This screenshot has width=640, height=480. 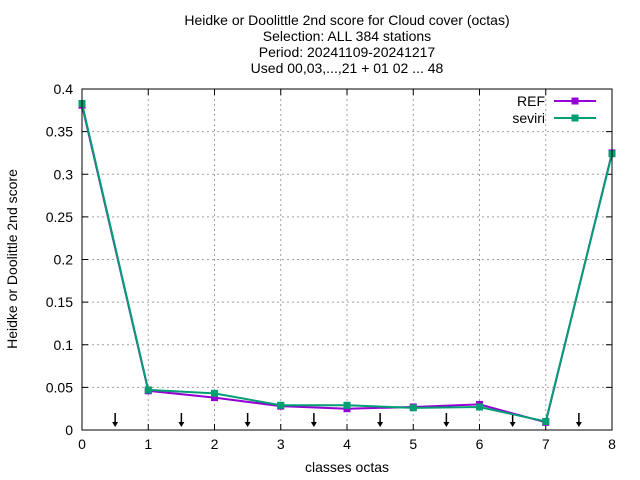 I want to click on x-tick-label: 2, so click(x=215, y=444).